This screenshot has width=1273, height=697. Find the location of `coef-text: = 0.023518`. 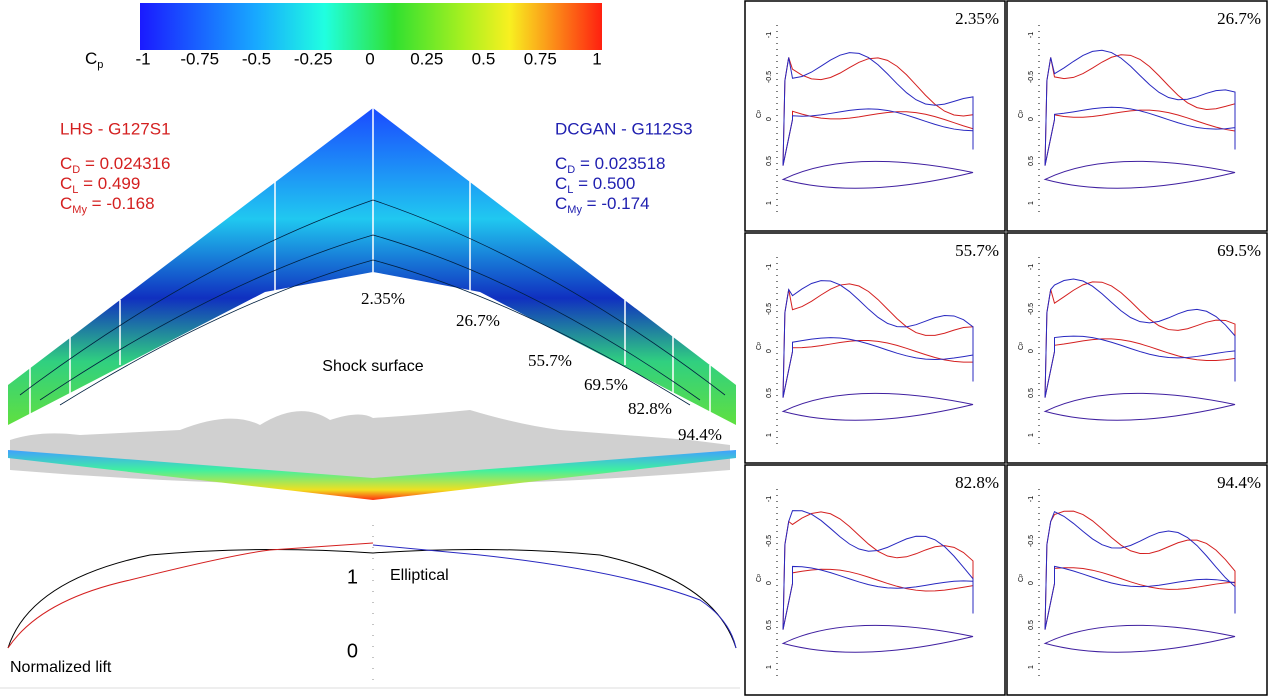

coef-text: = 0.023518 is located at coordinates (620, 163).